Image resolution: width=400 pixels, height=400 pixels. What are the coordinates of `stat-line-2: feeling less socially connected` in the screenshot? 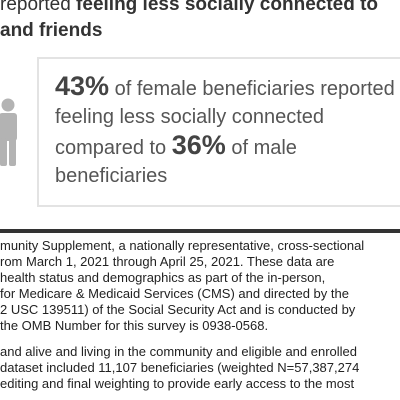 It's located at (190, 117).